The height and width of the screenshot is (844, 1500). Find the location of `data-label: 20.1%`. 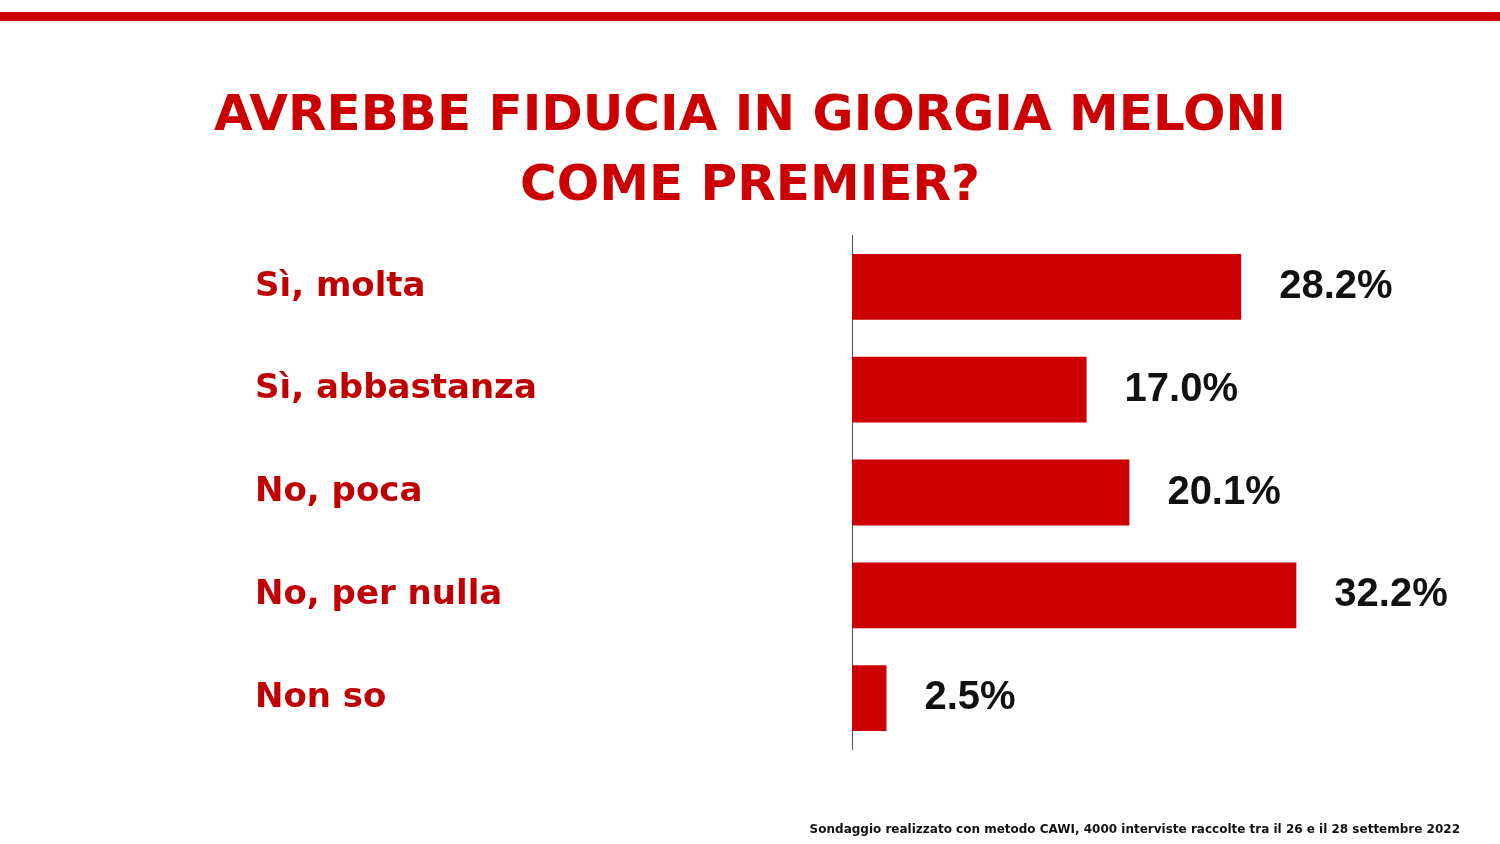

data-label: 20.1% is located at coordinates (1224, 489).